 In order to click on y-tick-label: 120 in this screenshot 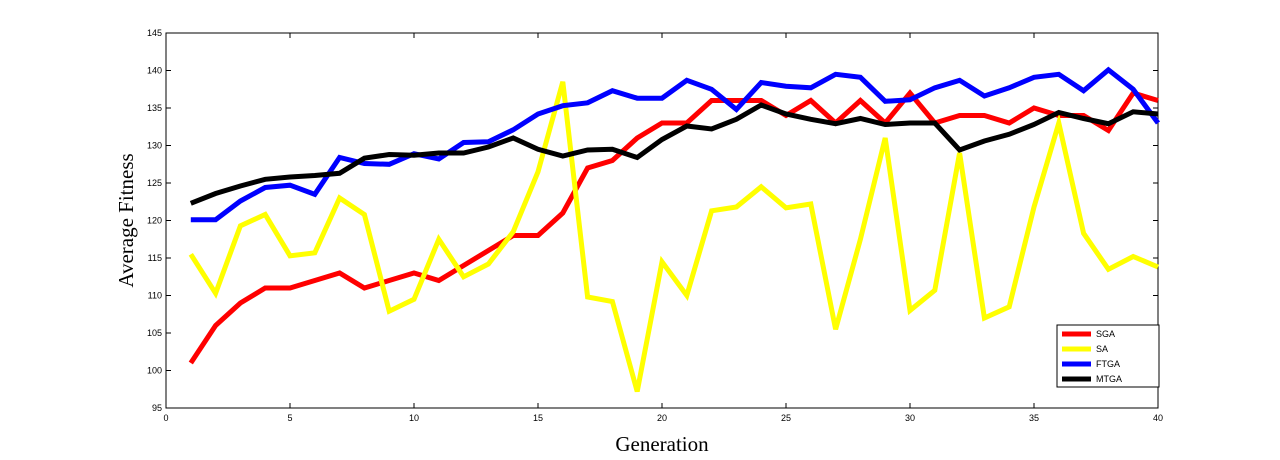, I will do `click(154, 221)`.